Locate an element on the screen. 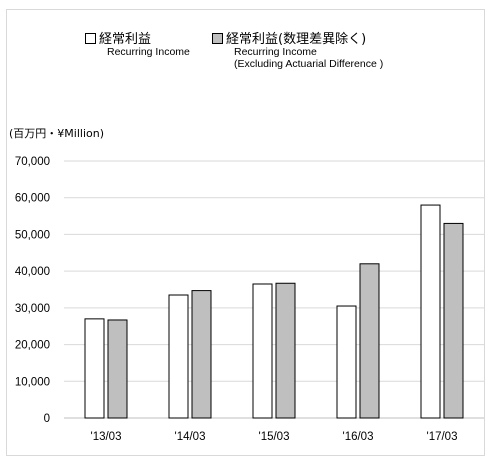  x-tick-label: '13/03 is located at coordinates (106, 437).